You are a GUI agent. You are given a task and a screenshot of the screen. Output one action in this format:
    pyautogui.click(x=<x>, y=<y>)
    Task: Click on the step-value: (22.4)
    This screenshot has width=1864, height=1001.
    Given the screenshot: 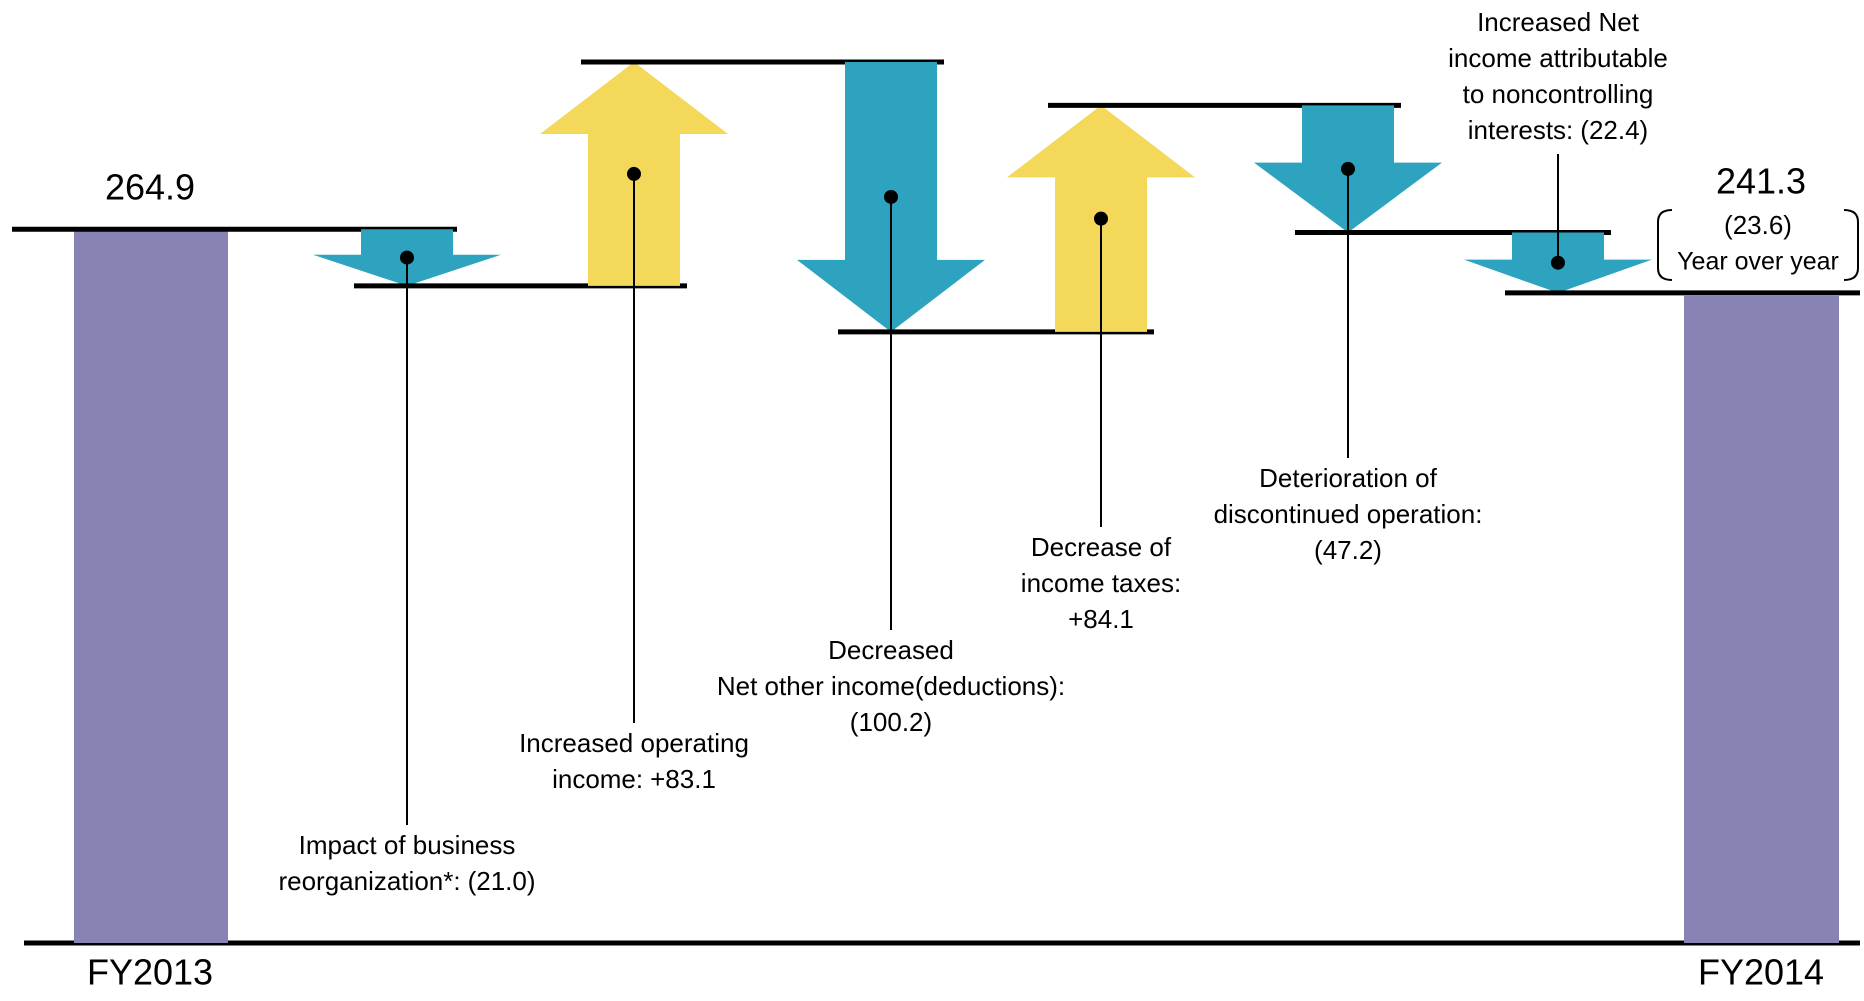 What is the action you would take?
    pyautogui.click(x=1614, y=130)
    